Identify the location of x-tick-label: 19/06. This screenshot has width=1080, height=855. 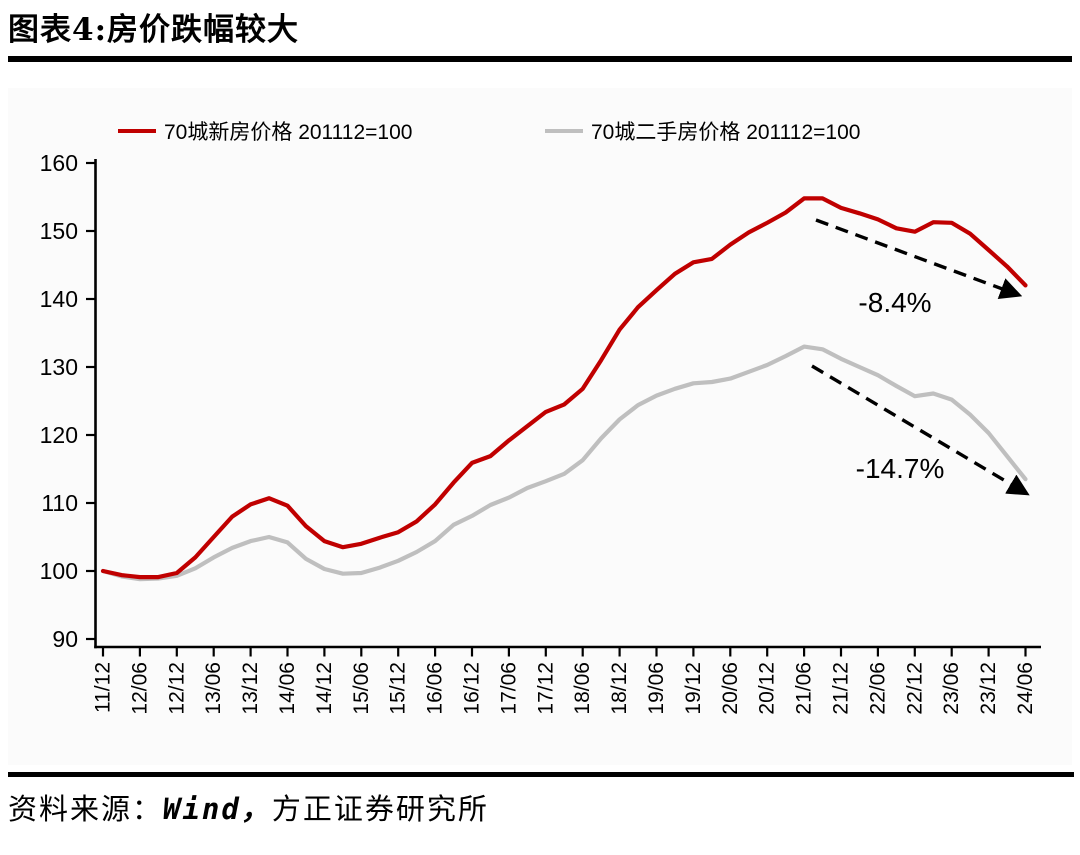
(656, 688).